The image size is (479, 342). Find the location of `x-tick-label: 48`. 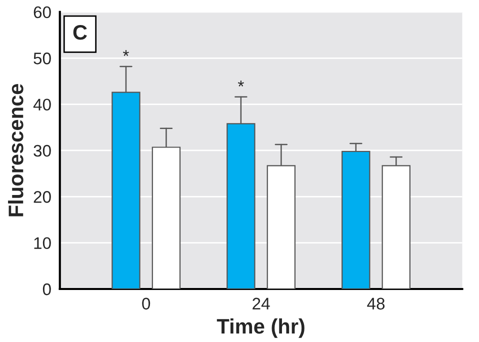

x-tick-label: 48 is located at coordinates (376, 304).